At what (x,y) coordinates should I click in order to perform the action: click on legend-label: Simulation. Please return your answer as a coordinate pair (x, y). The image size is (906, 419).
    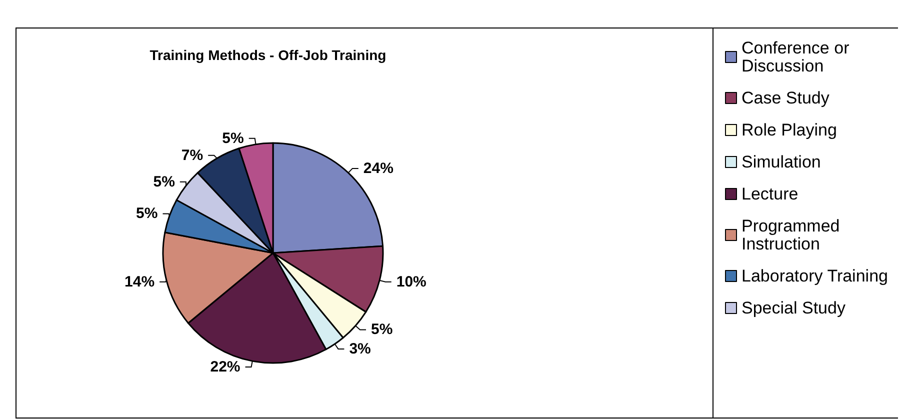
    Looking at the image, I should click on (781, 162).